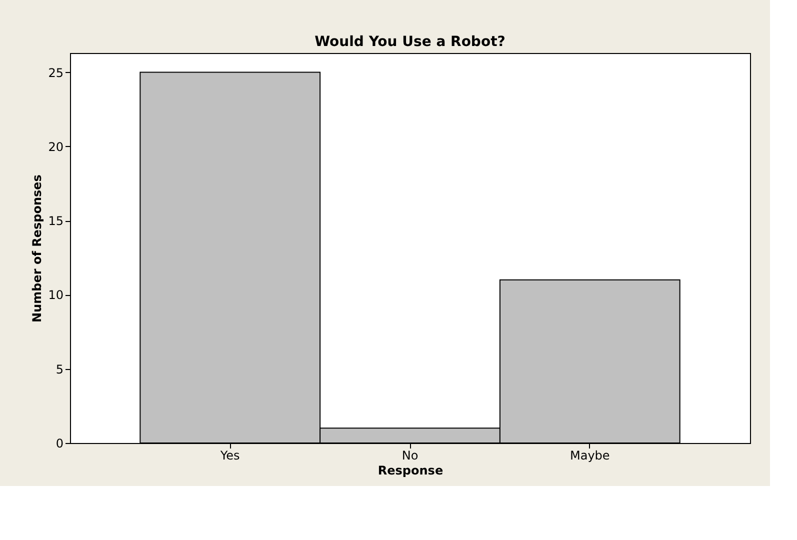 The width and height of the screenshot is (797, 540). I want to click on y-tick-label: 15, so click(56, 221).